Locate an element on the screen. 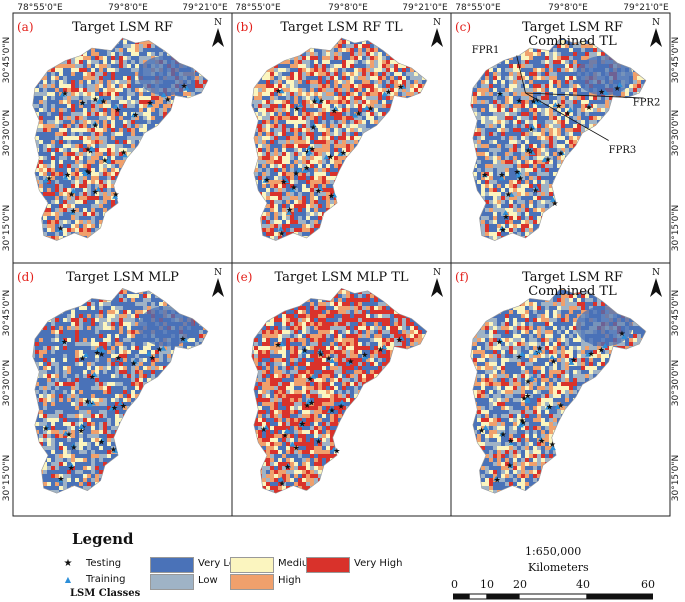 This screenshot has width=685, height=602. lat-tick-label: 30°15'0"N is located at coordinates (676, 228).